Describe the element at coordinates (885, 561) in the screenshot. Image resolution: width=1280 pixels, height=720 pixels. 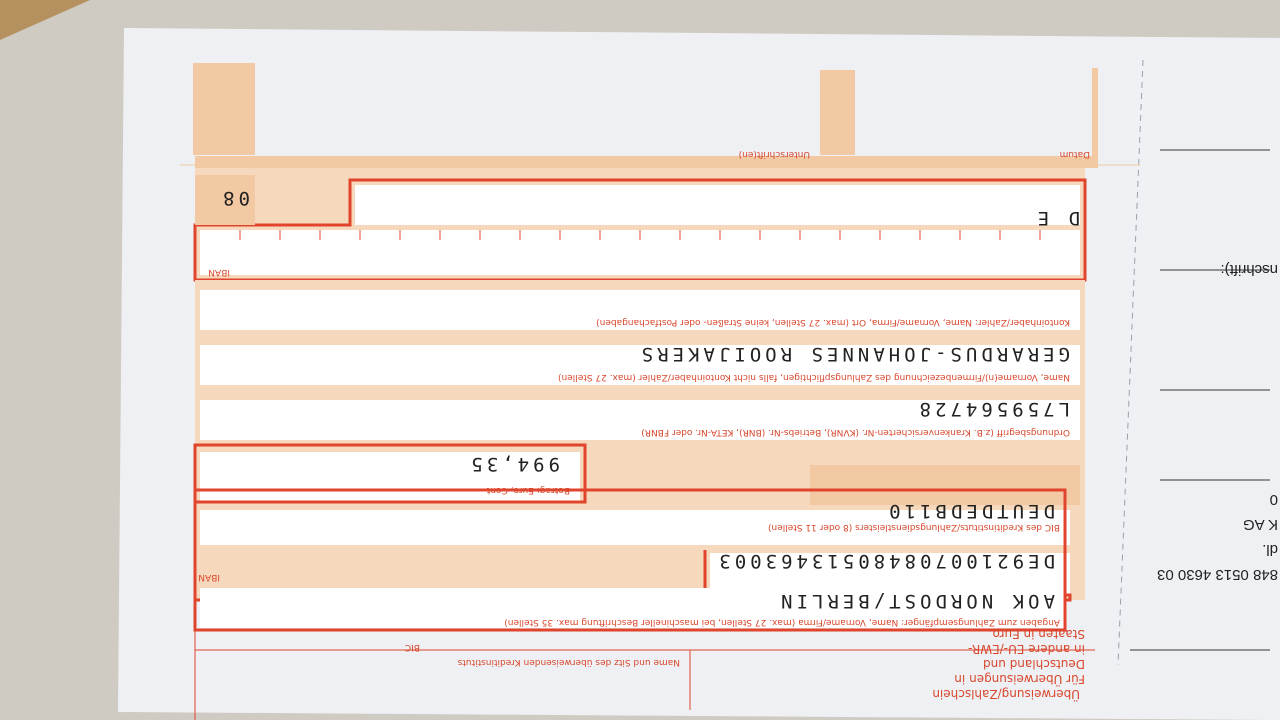
I see `iban-value: DE92100708480513463003` at that location.